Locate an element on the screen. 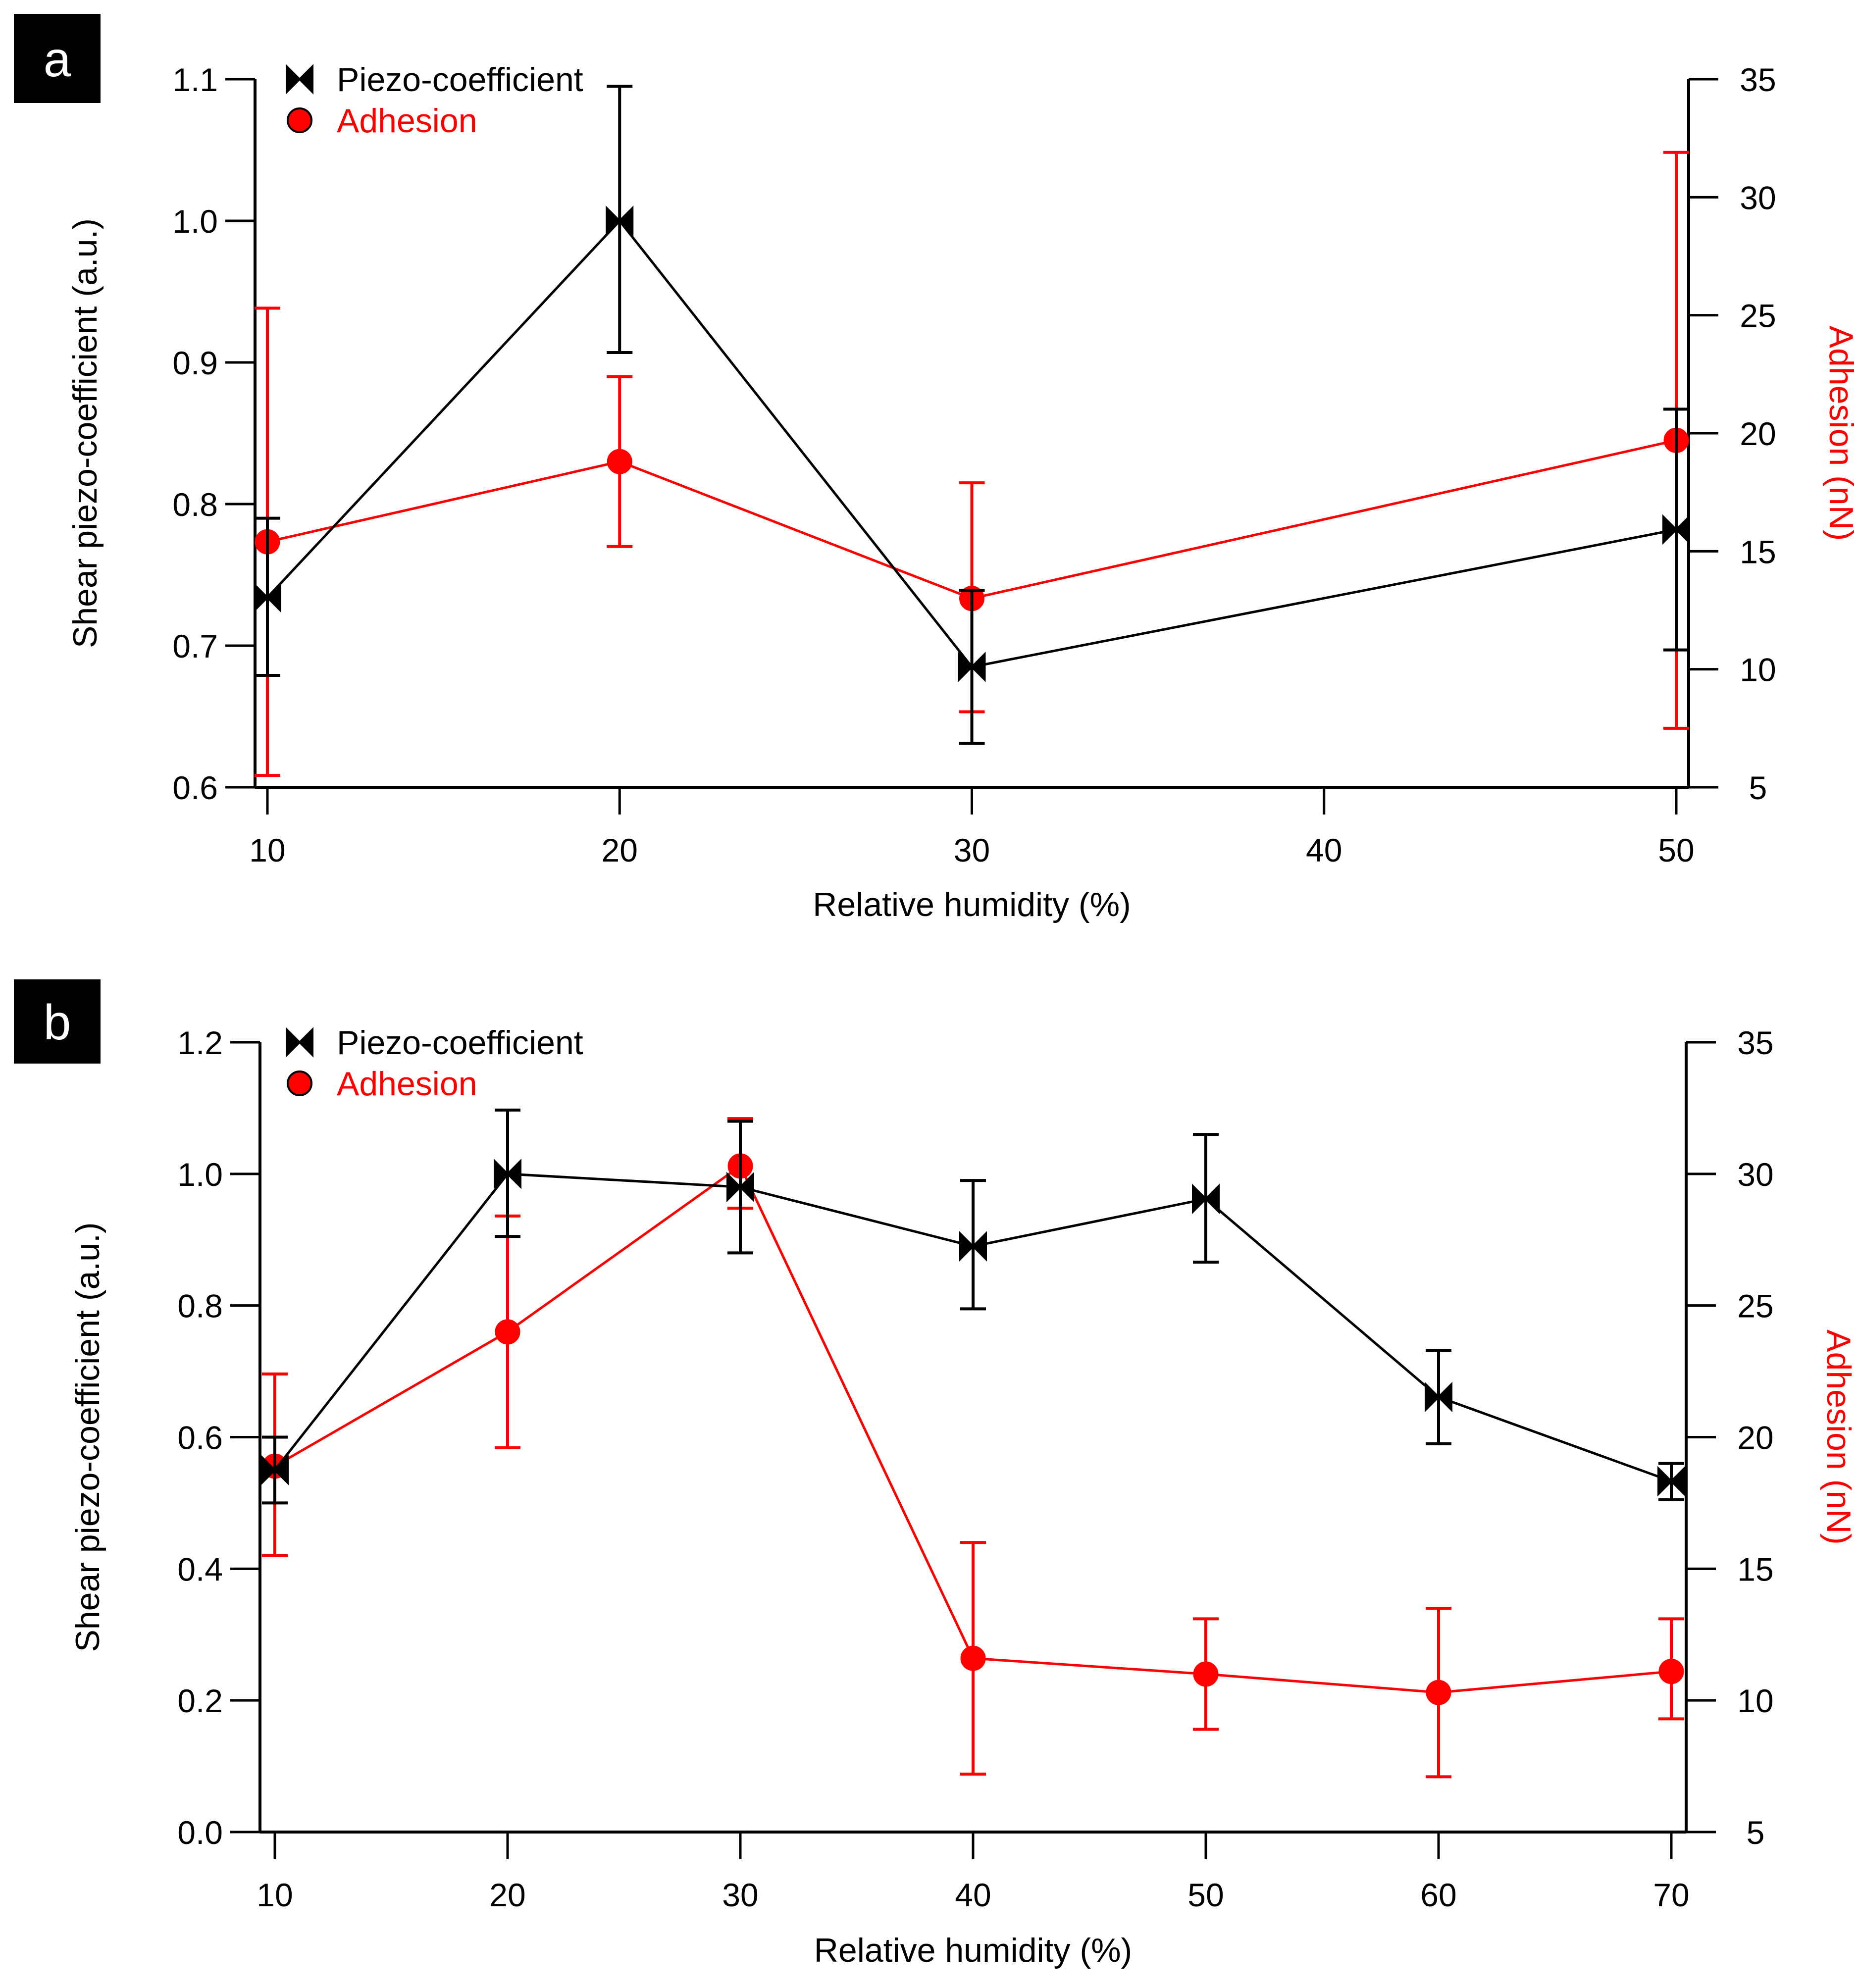 The height and width of the screenshot is (1988, 1857). x-tick-label: 70 is located at coordinates (1671, 1895).